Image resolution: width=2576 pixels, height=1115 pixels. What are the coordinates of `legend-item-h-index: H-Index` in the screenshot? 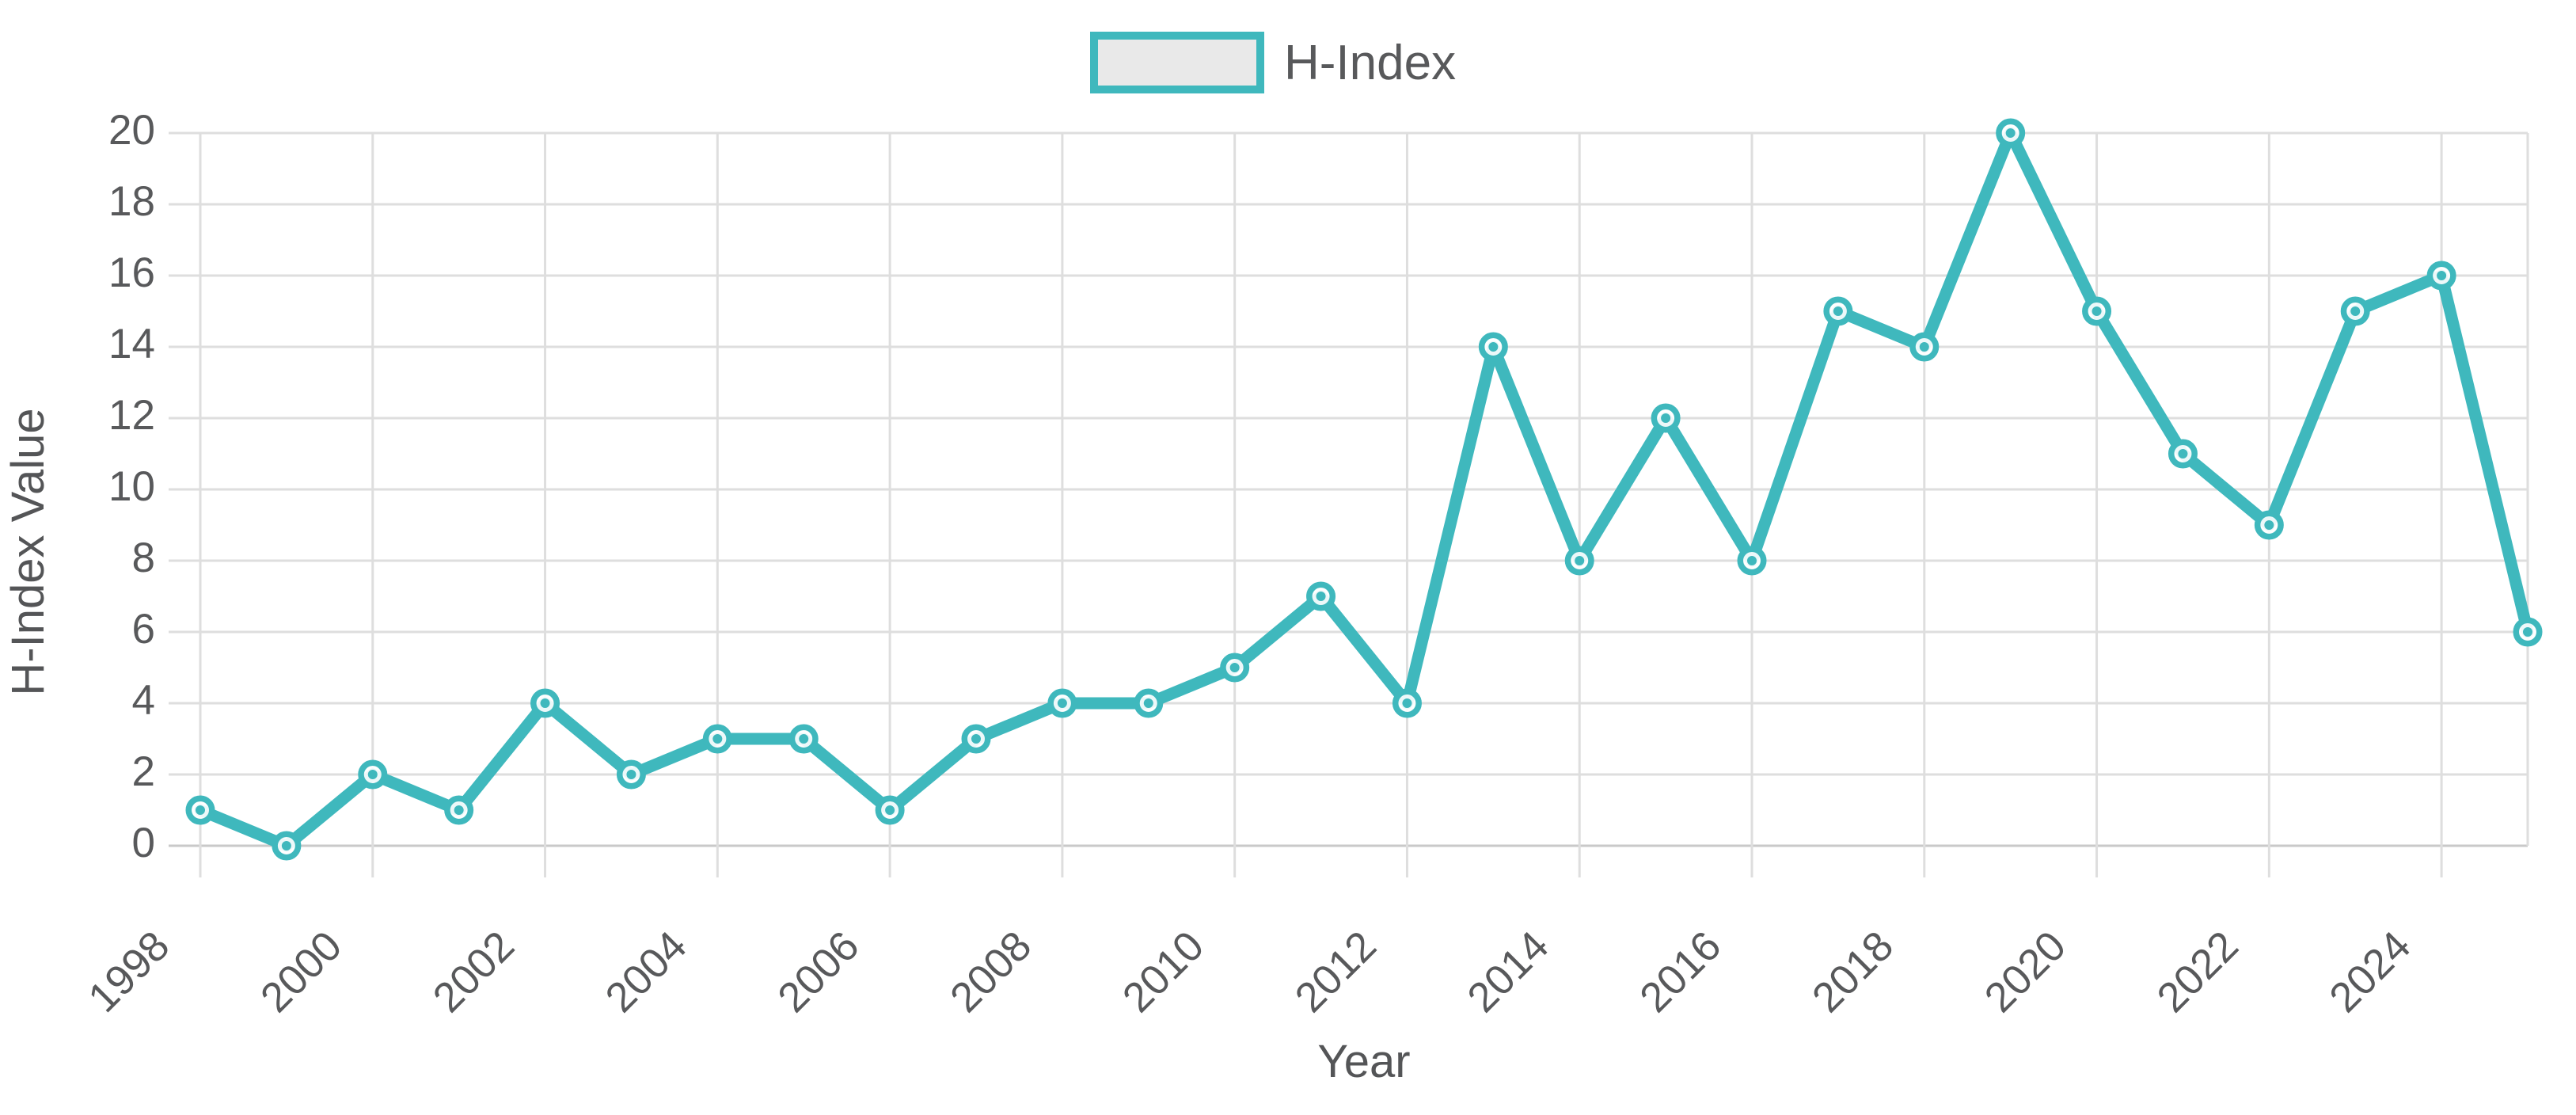 It's located at (1273, 62).